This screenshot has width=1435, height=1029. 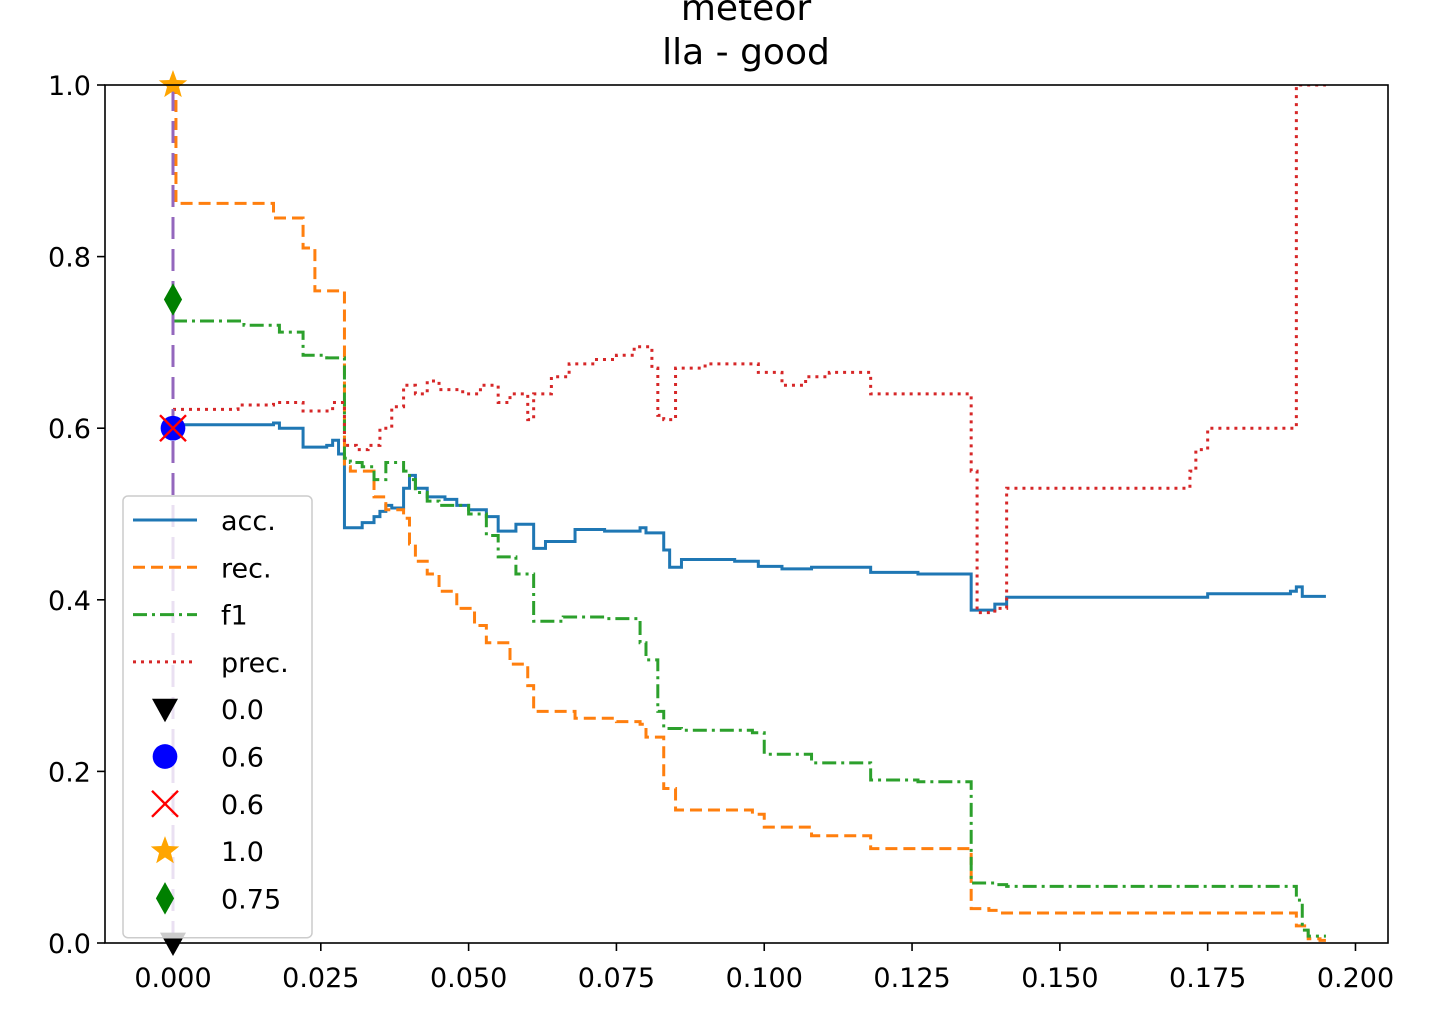 What do you see at coordinates (165, 803) in the screenshot?
I see `legend-x-marker` at bounding box center [165, 803].